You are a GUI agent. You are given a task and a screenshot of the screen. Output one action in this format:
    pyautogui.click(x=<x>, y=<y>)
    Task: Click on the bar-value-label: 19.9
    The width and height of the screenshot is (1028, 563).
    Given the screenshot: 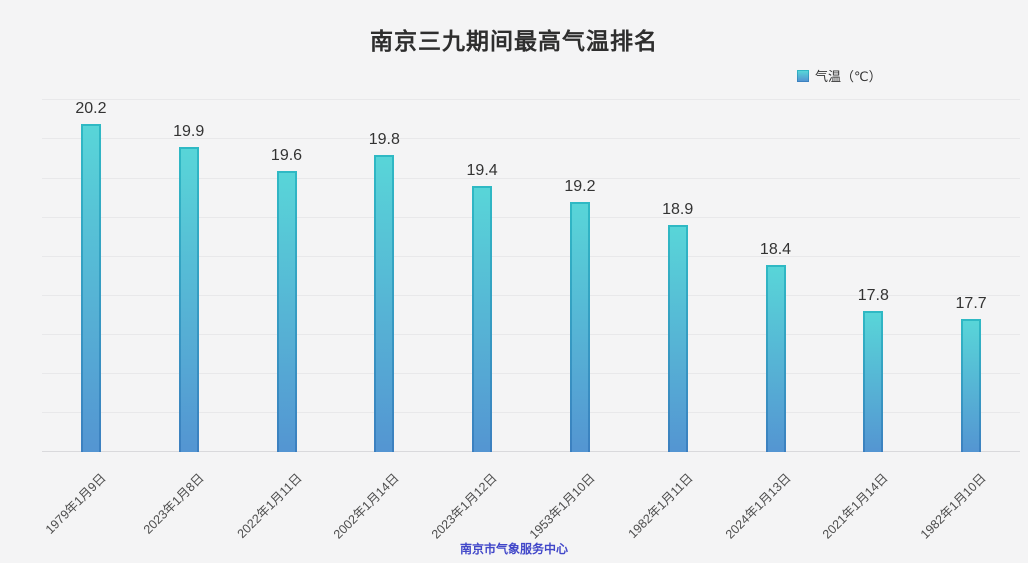 What is the action you would take?
    pyautogui.click(x=189, y=132)
    